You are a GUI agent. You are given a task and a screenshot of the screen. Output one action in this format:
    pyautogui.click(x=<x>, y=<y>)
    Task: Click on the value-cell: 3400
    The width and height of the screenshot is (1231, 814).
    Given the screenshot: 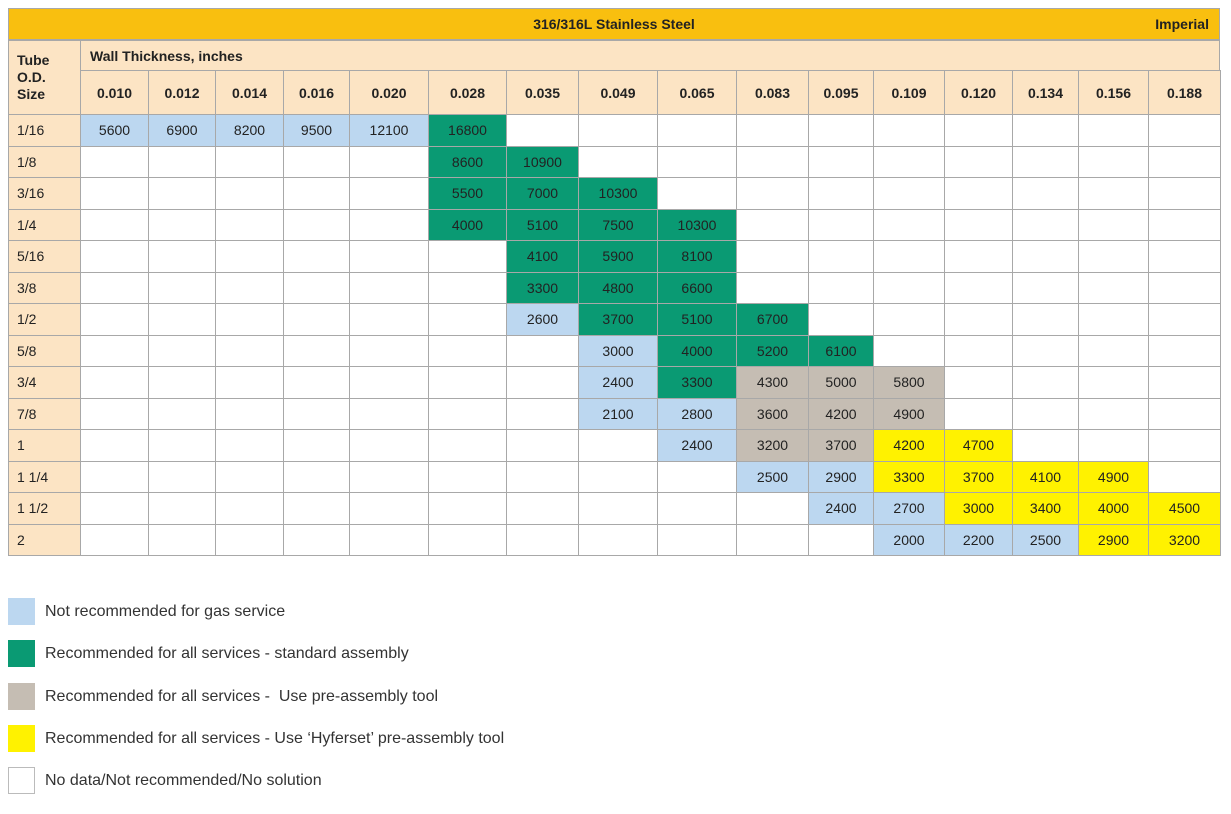 What is the action you would take?
    pyautogui.click(x=1045, y=508)
    